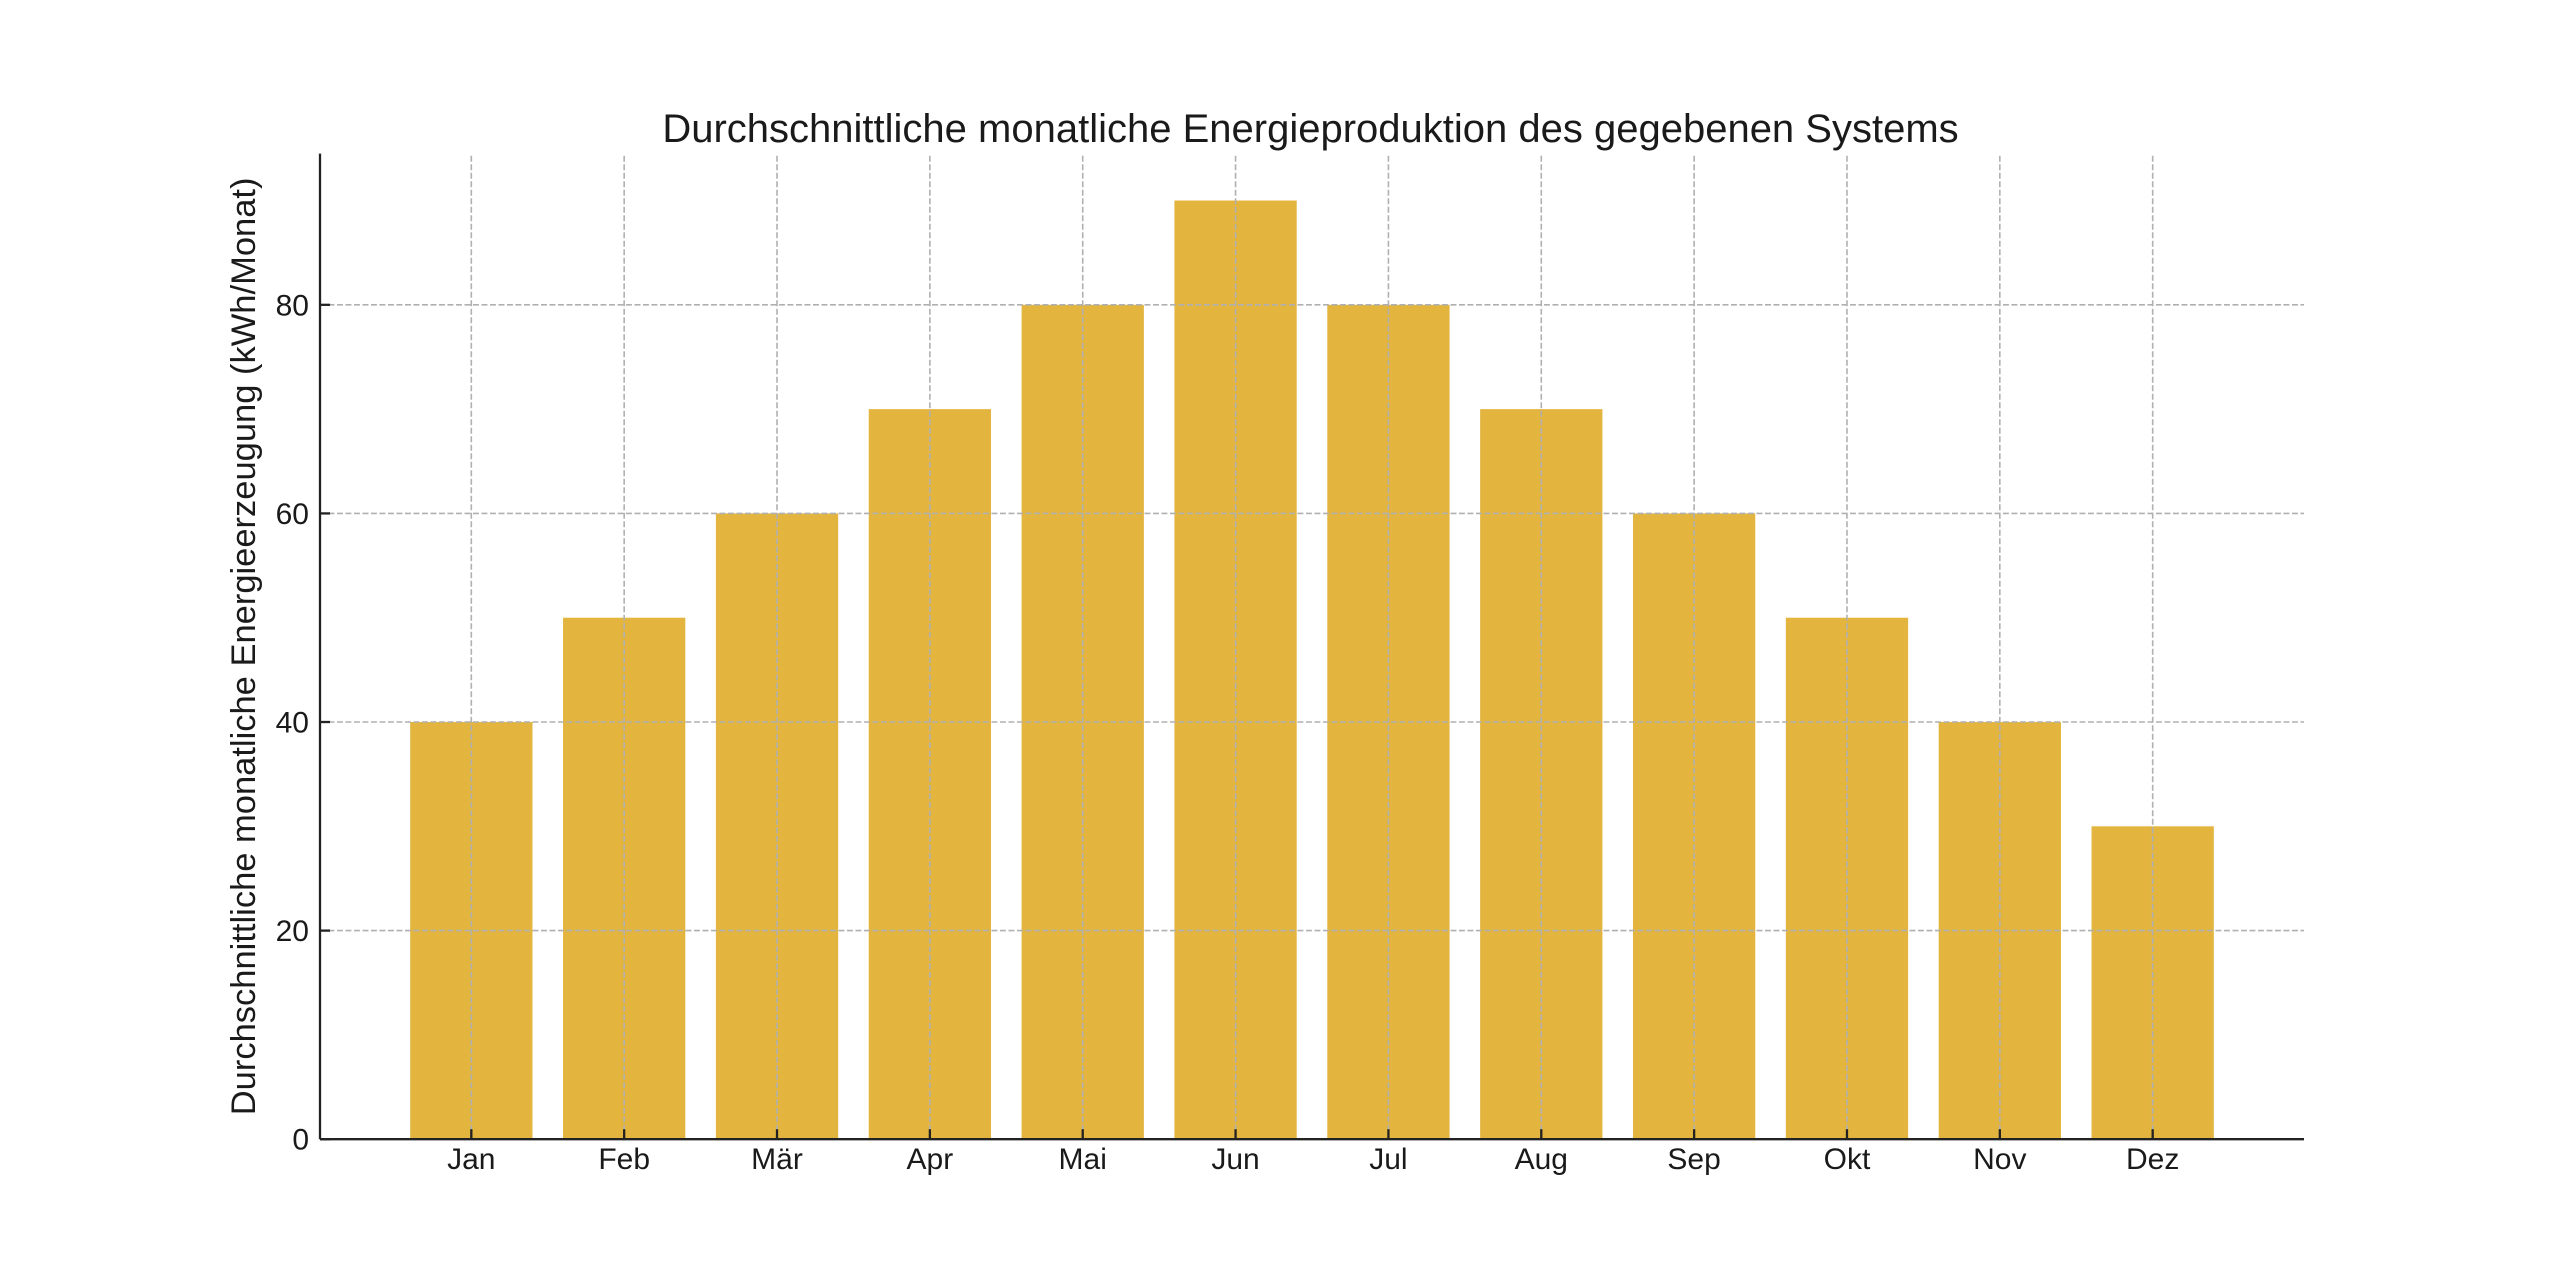  Describe the element at coordinates (1847, 1159) in the screenshot. I see `svg-text: Okt` at that location.